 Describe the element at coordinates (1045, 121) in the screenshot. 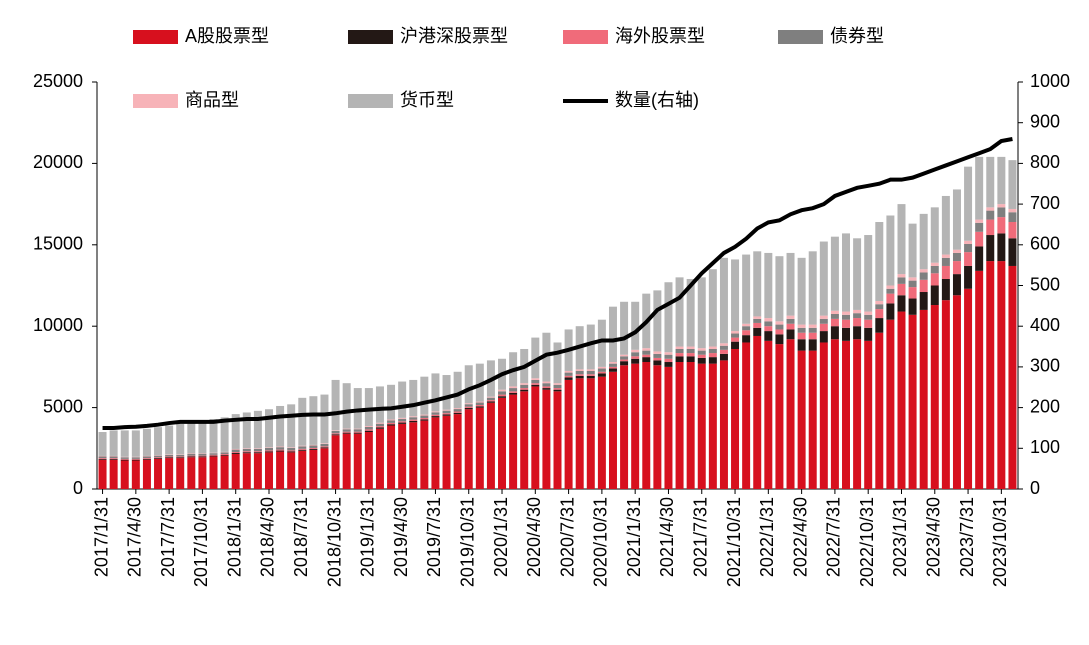

I see `y2-tick-label: 900` at that location.